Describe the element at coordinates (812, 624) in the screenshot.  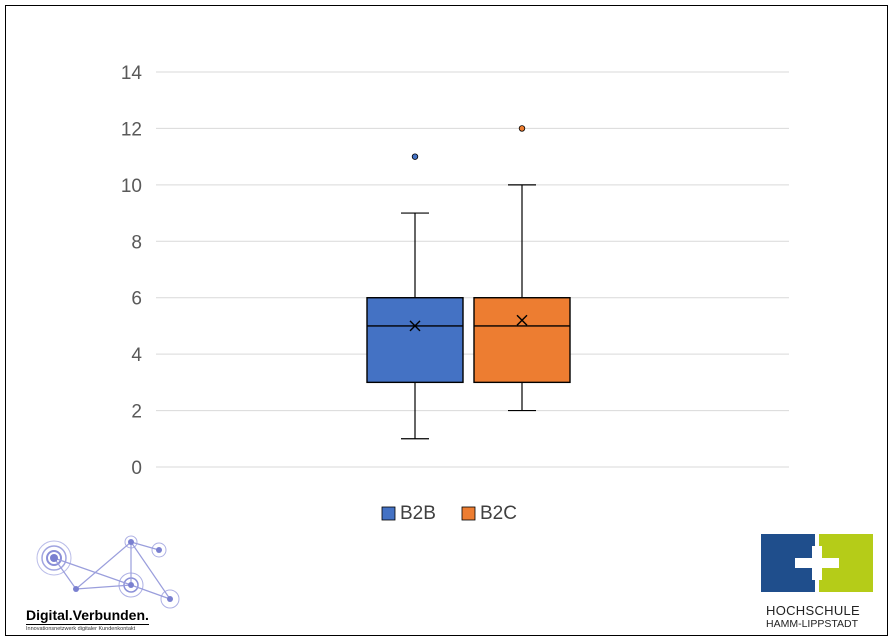
I see `logo-right-line2: HAMM-LIPPSTADT` at that location.